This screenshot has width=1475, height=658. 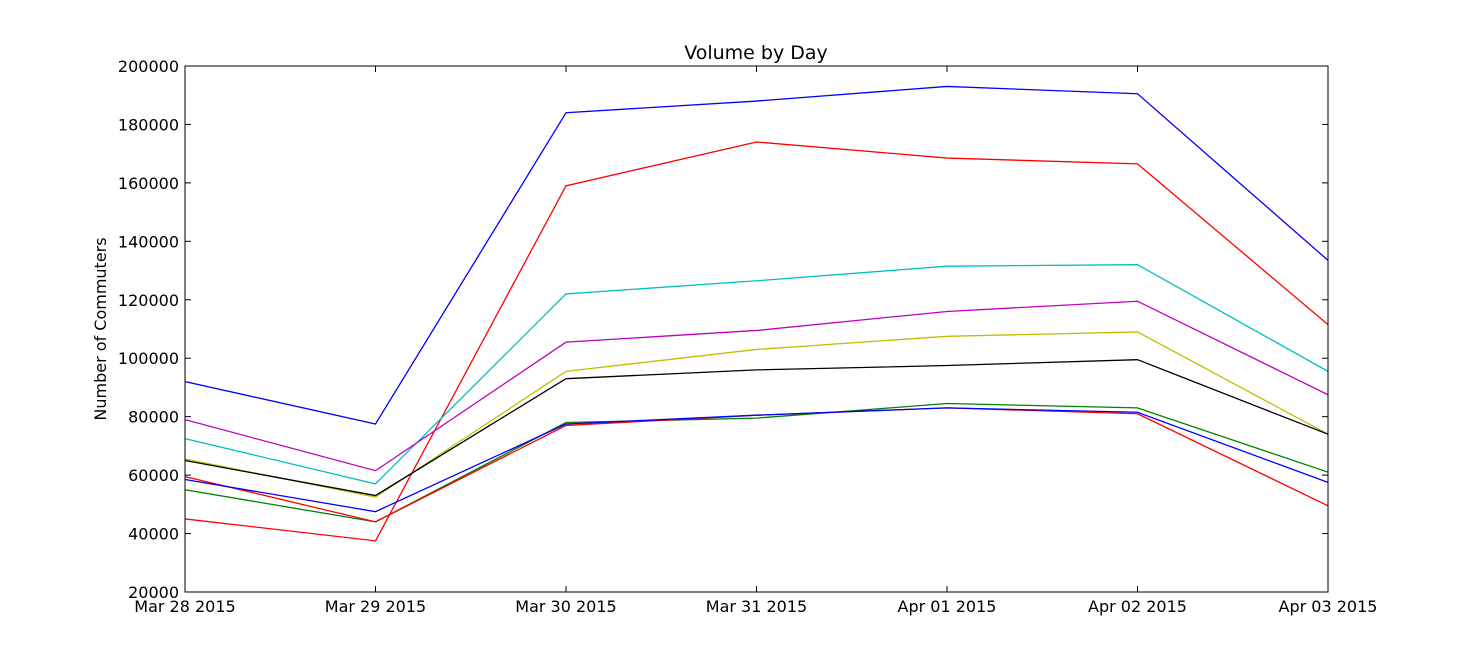 What do you see at coordinates (1137, 606) in the screenshot?
I see `x-tick-label: Apr 02 2015` at bounding box center [1137, 606].